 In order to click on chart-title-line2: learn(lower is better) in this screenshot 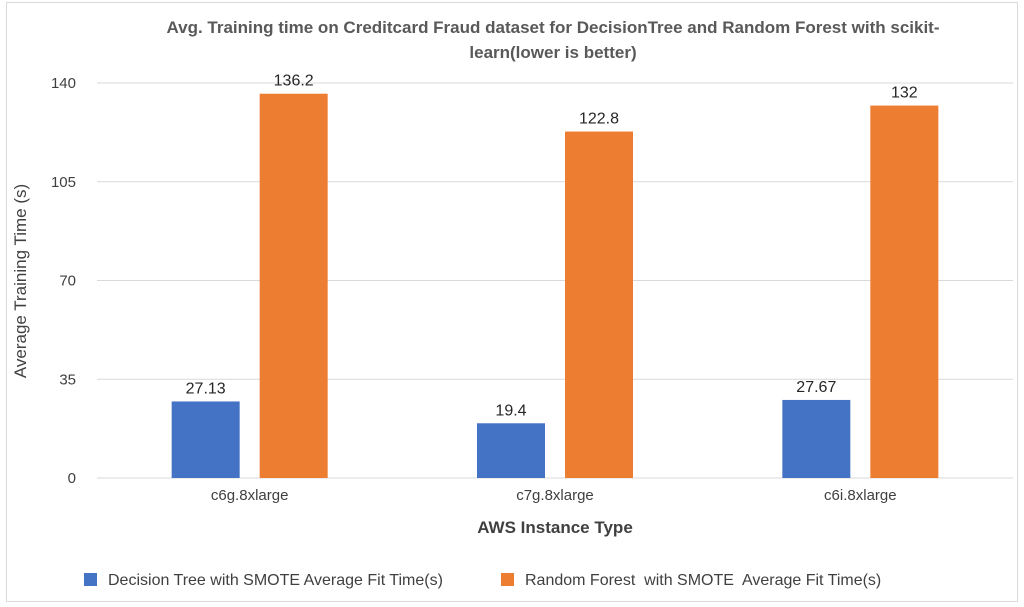, I will do `click(552, 52)`.